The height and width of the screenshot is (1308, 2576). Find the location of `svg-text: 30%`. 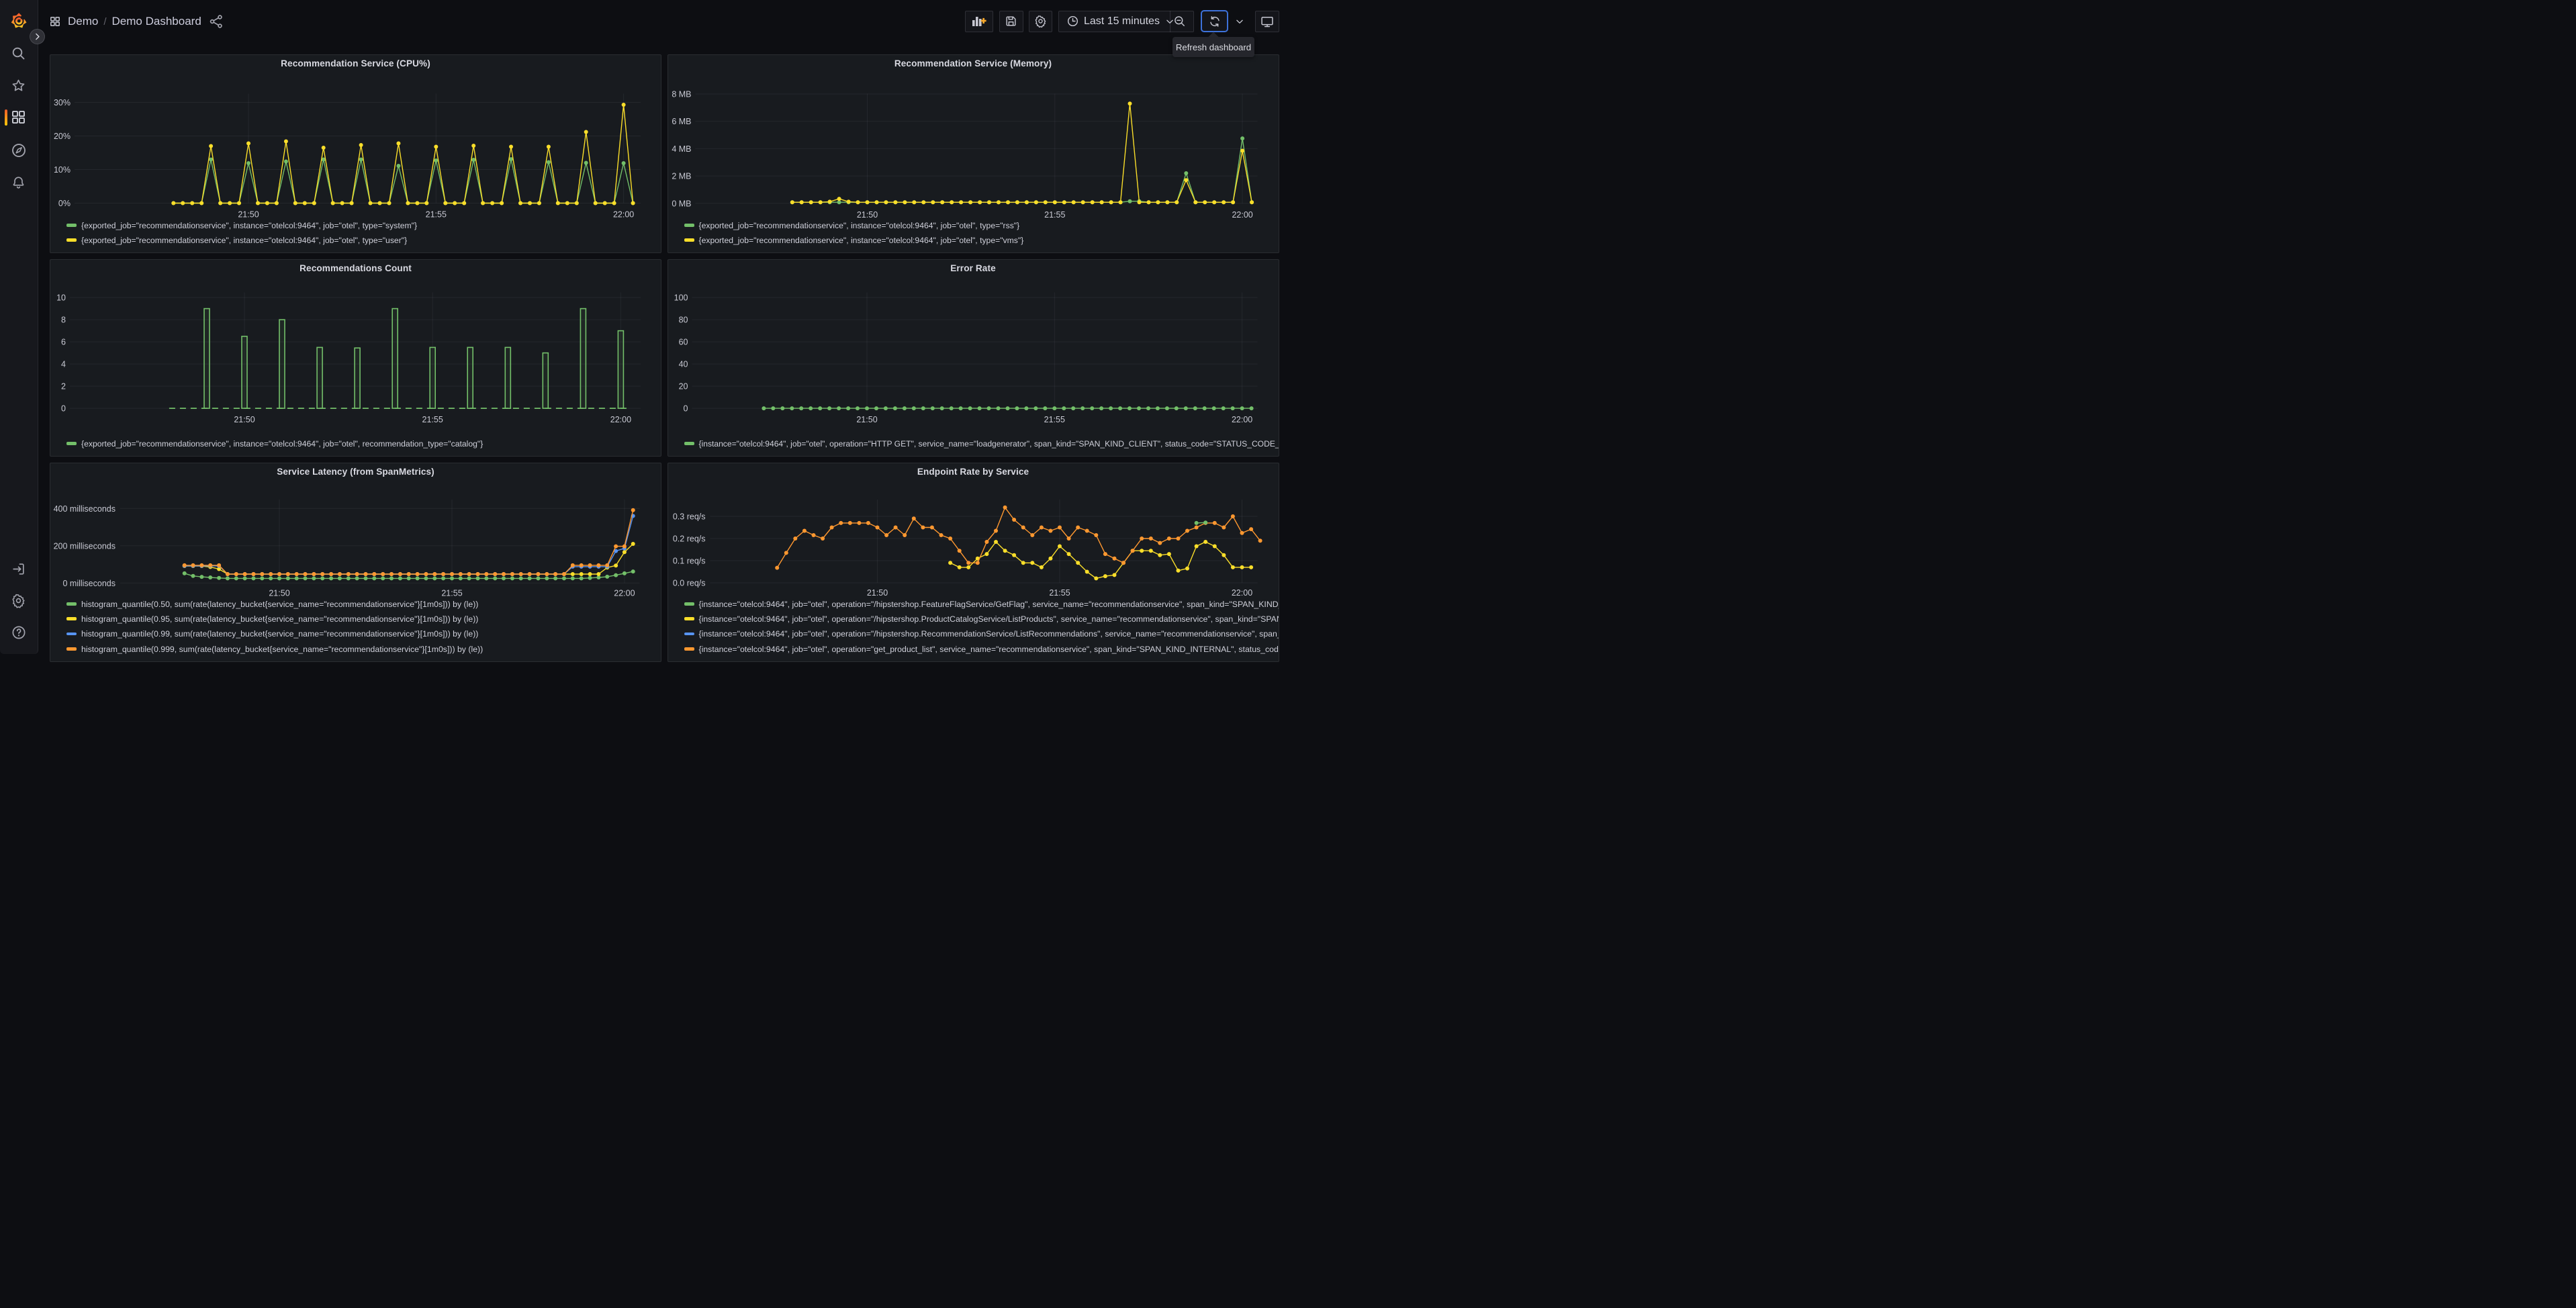

svg-text: 30% is located at coordinates (62, 103).